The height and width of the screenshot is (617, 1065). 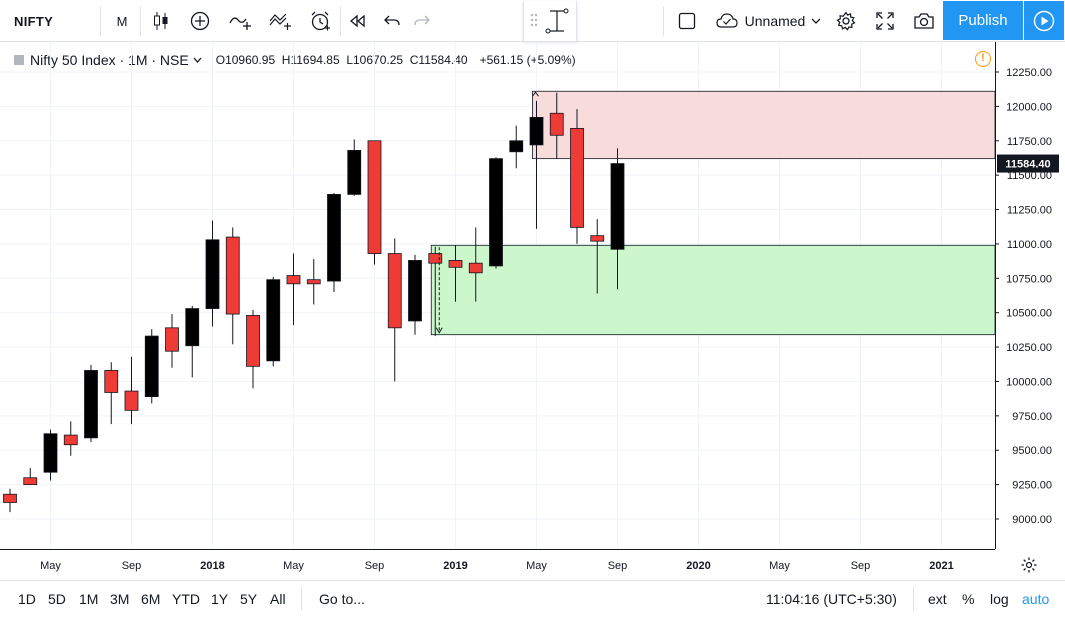 I want to click on fullscreen-icon, so click(x=885, y=21).